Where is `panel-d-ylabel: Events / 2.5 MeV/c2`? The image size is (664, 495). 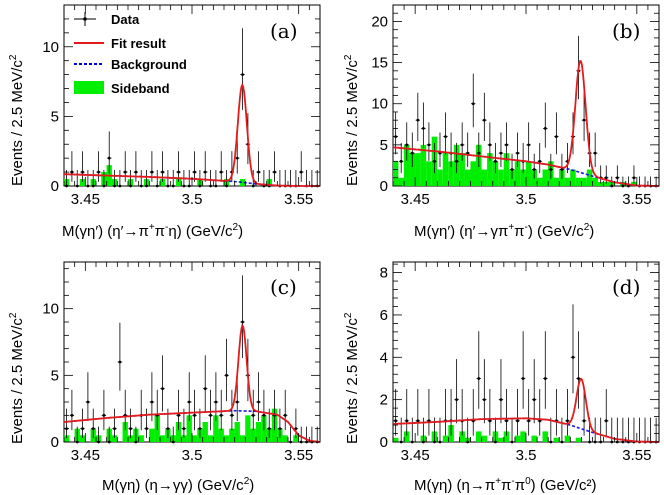 panel-d-ylabel: Events / 2.5 MeV/c2 is located at coordinates (352, 378).